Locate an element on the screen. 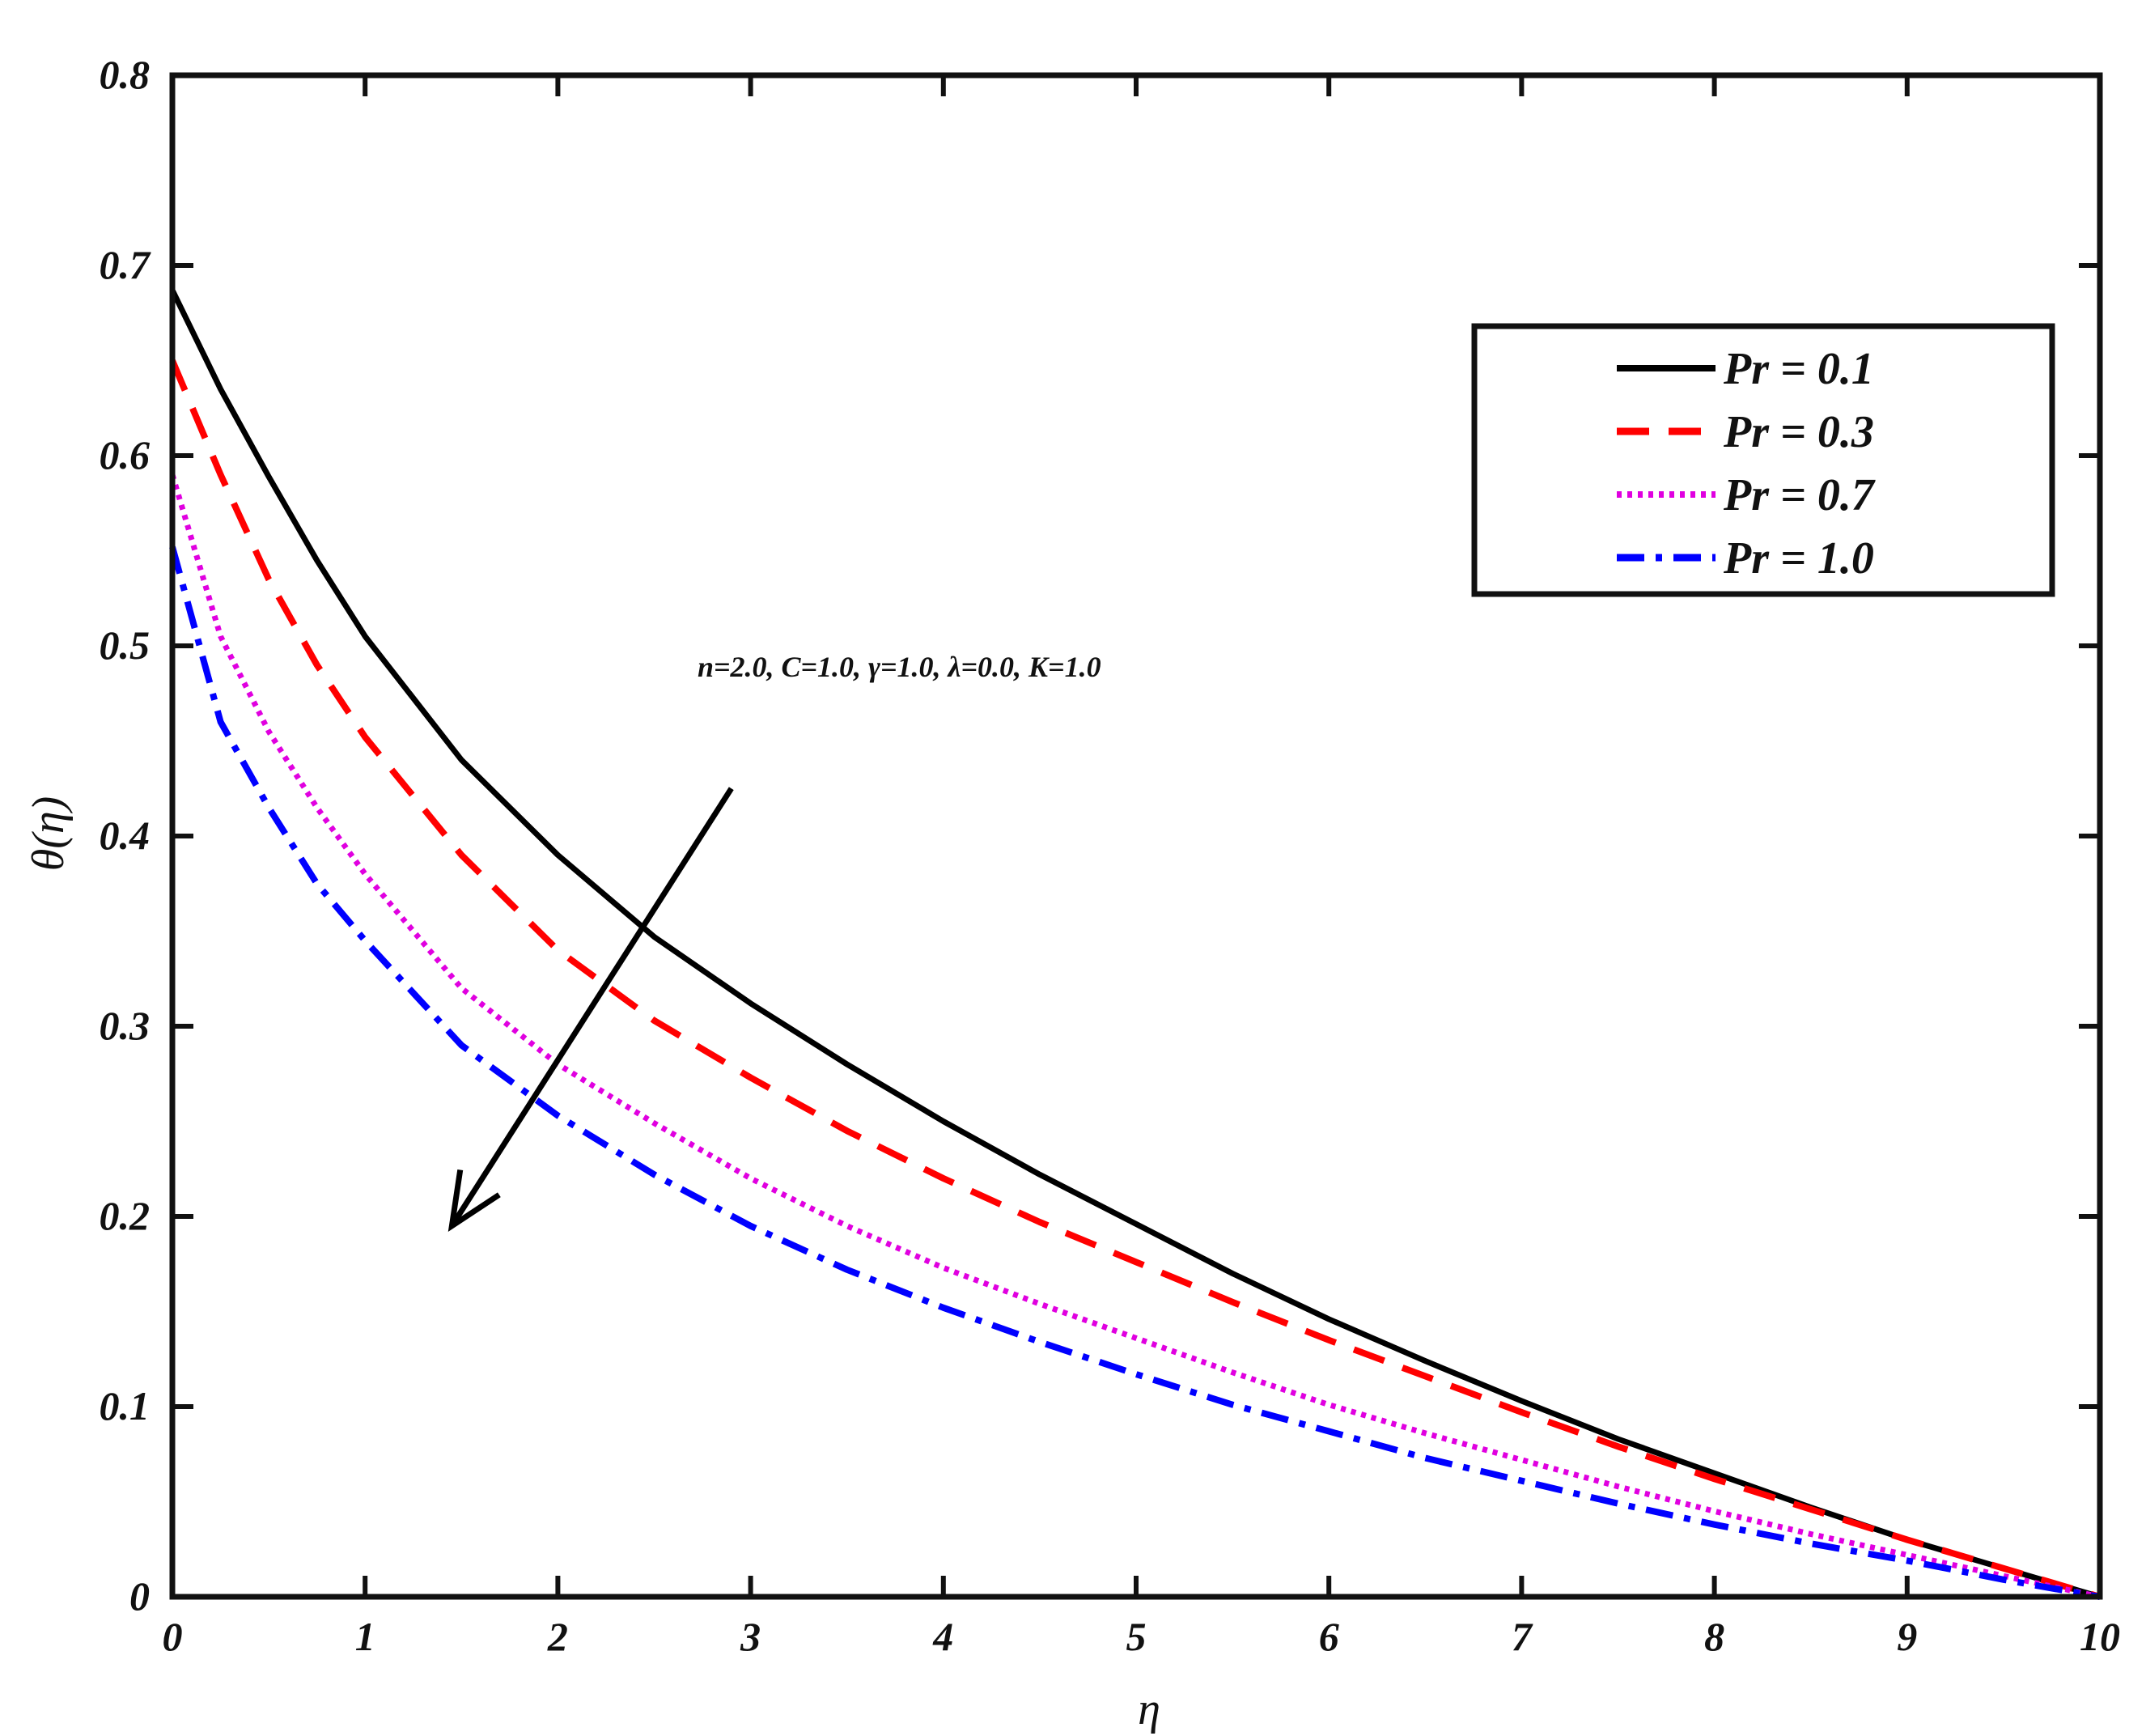 This screenshot has width=2146, height=1736. y-tick-label: 0.2 is located at coordinates (125, 1215).